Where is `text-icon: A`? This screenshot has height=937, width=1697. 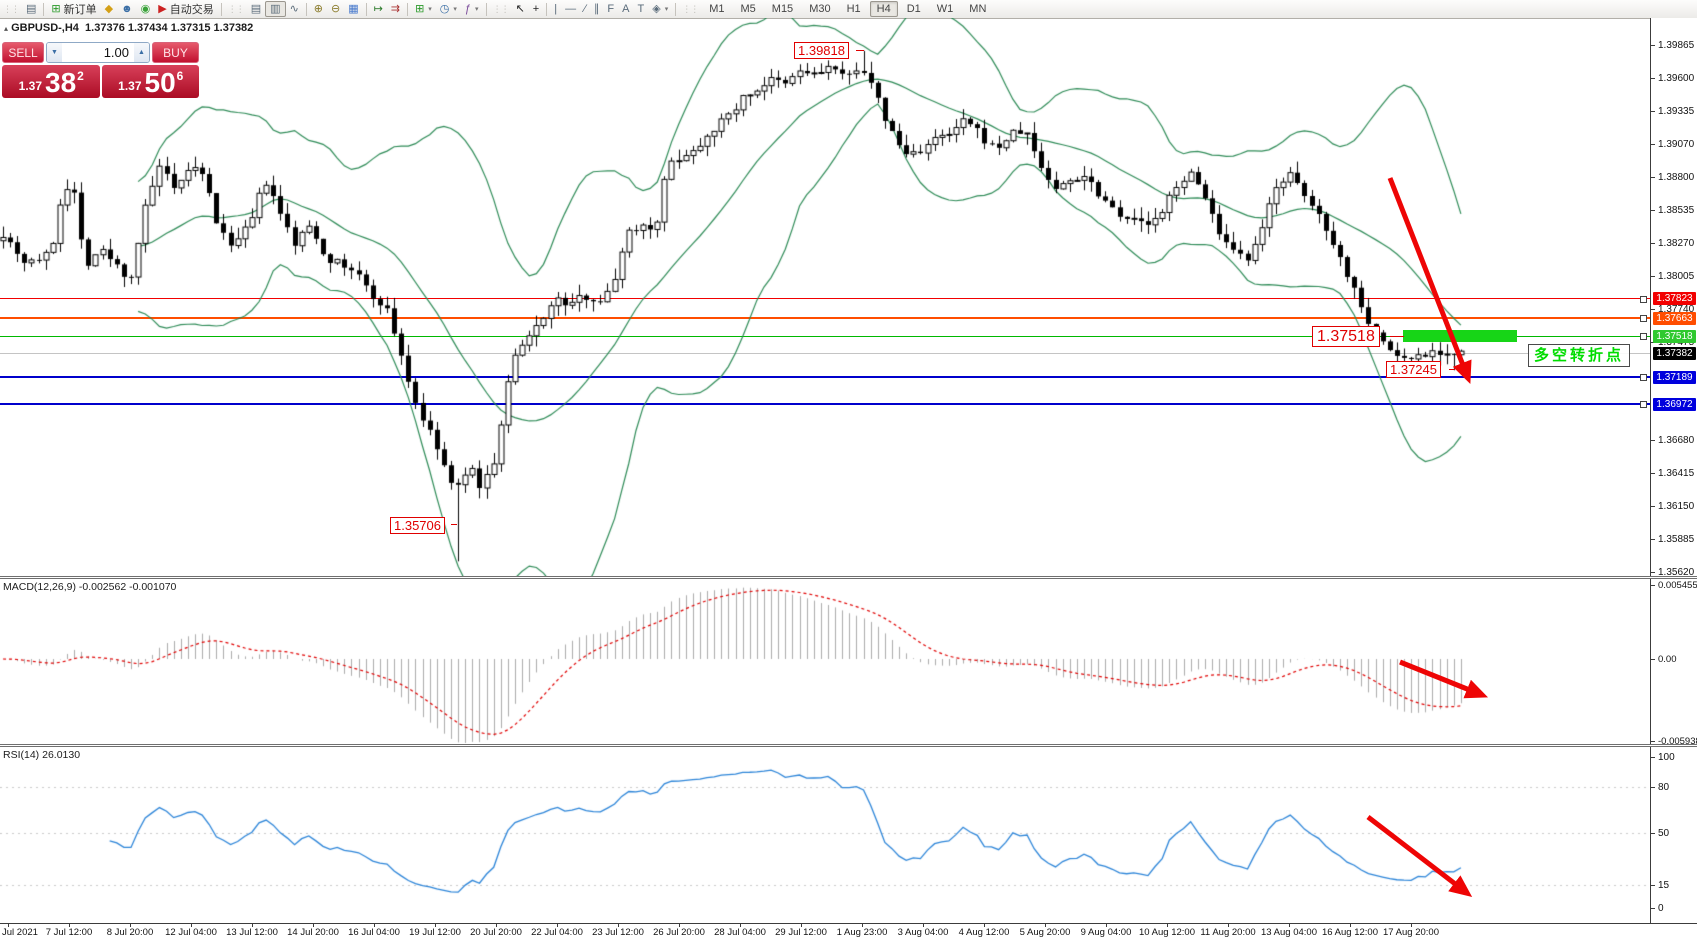 text-icon: A is located at coordinates (626, 9).